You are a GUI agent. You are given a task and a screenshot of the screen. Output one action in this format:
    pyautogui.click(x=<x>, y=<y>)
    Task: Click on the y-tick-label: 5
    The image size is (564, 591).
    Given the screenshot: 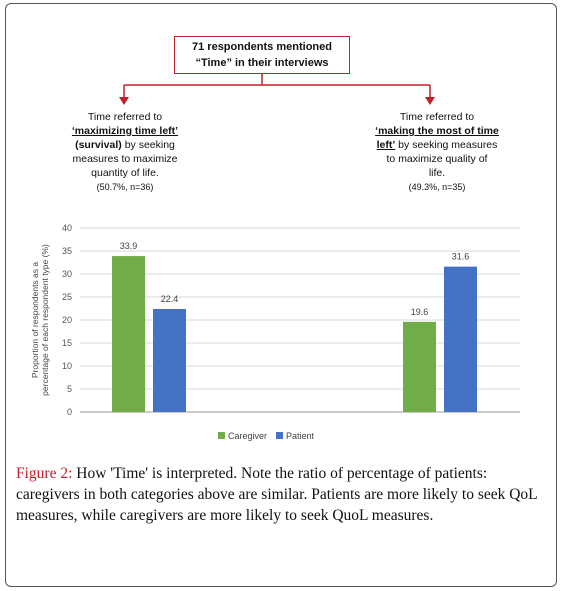 What is the action you would take?
    pyautogui.click(x=69, y=389)
    